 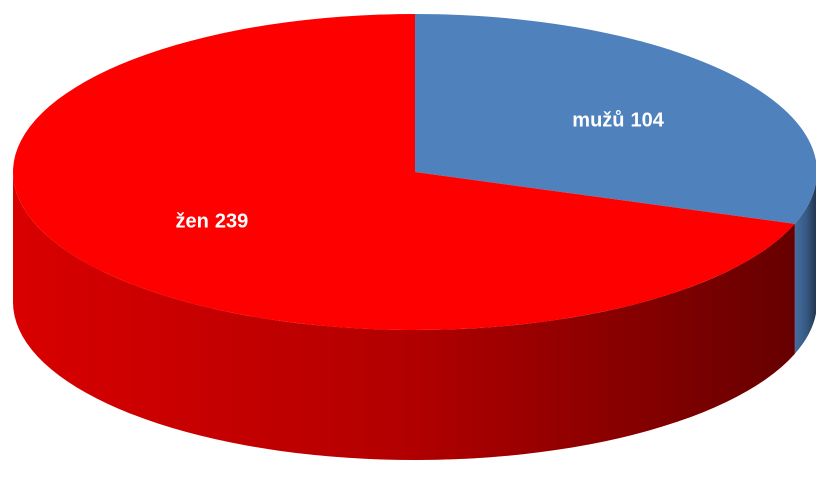 I want to click on data-label: mužů 104, so click(x=618, y=121).